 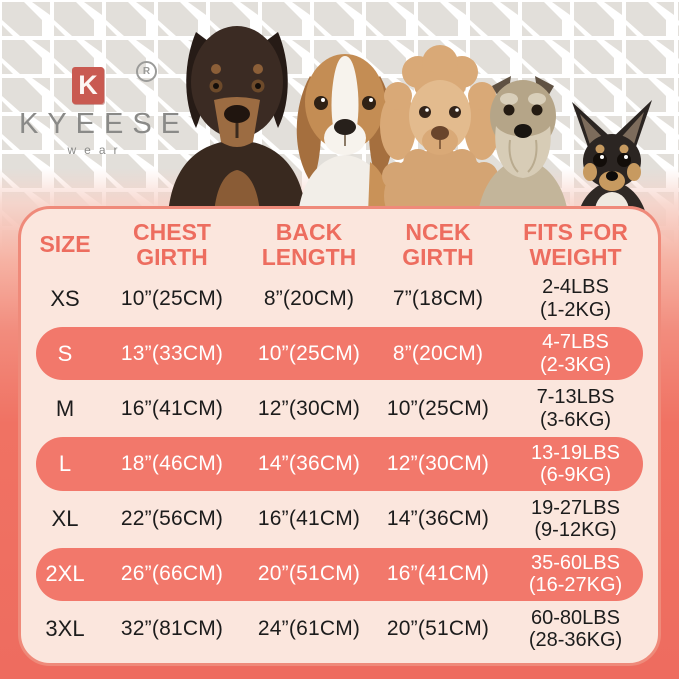 I want to click on back-cell: 24”(61CM), so click(x=309, y=629).